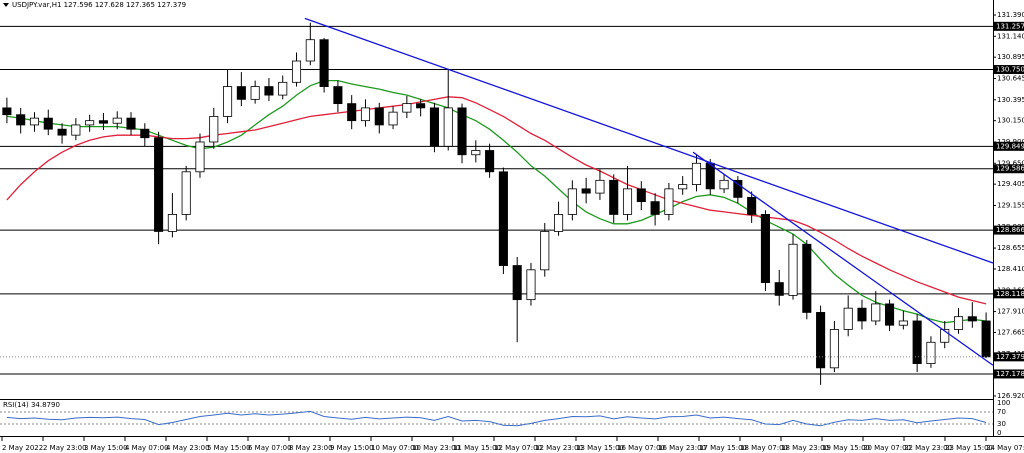  Describe the element at coordinates (1010, 230) in the screenshot. I see `level-label: 128.866` at that location.